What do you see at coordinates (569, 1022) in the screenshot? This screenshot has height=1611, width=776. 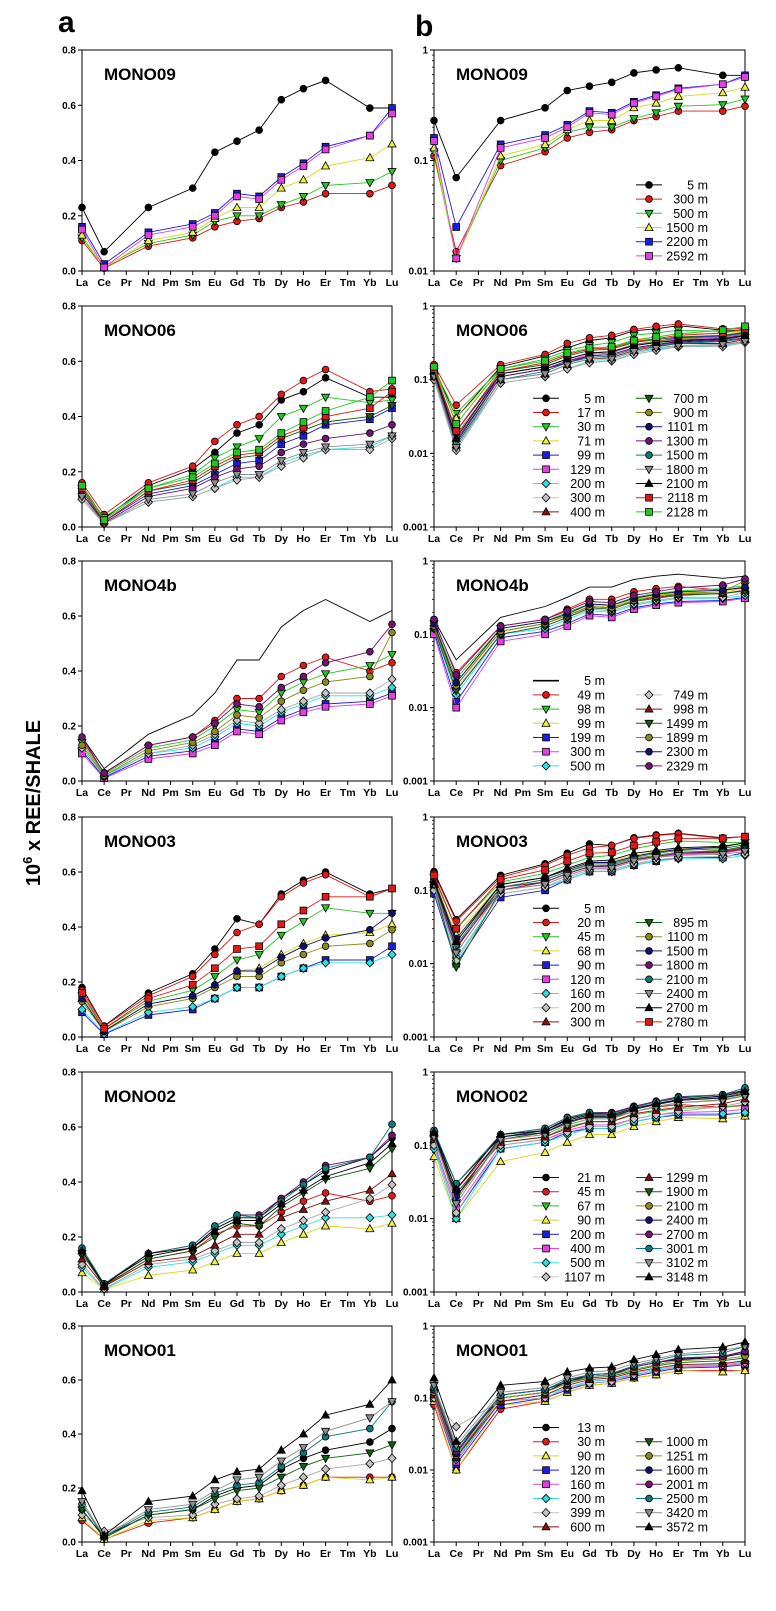 I see `legend-item: 300 m` at bounding box center [569, 1022].